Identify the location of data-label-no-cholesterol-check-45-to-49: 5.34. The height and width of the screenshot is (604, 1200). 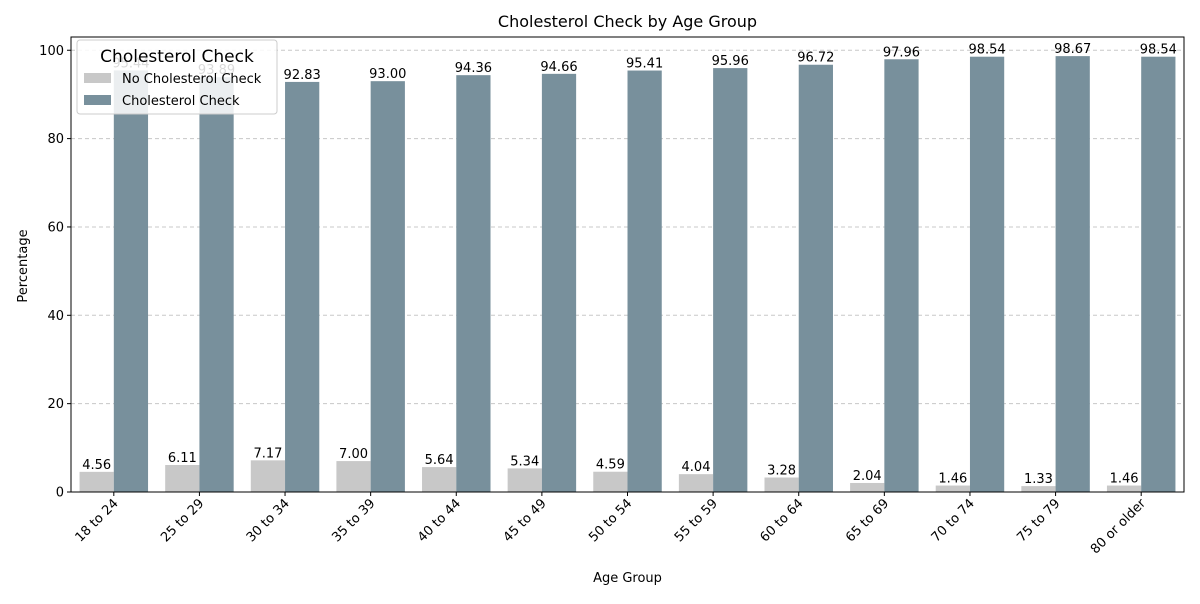
(524, 461).